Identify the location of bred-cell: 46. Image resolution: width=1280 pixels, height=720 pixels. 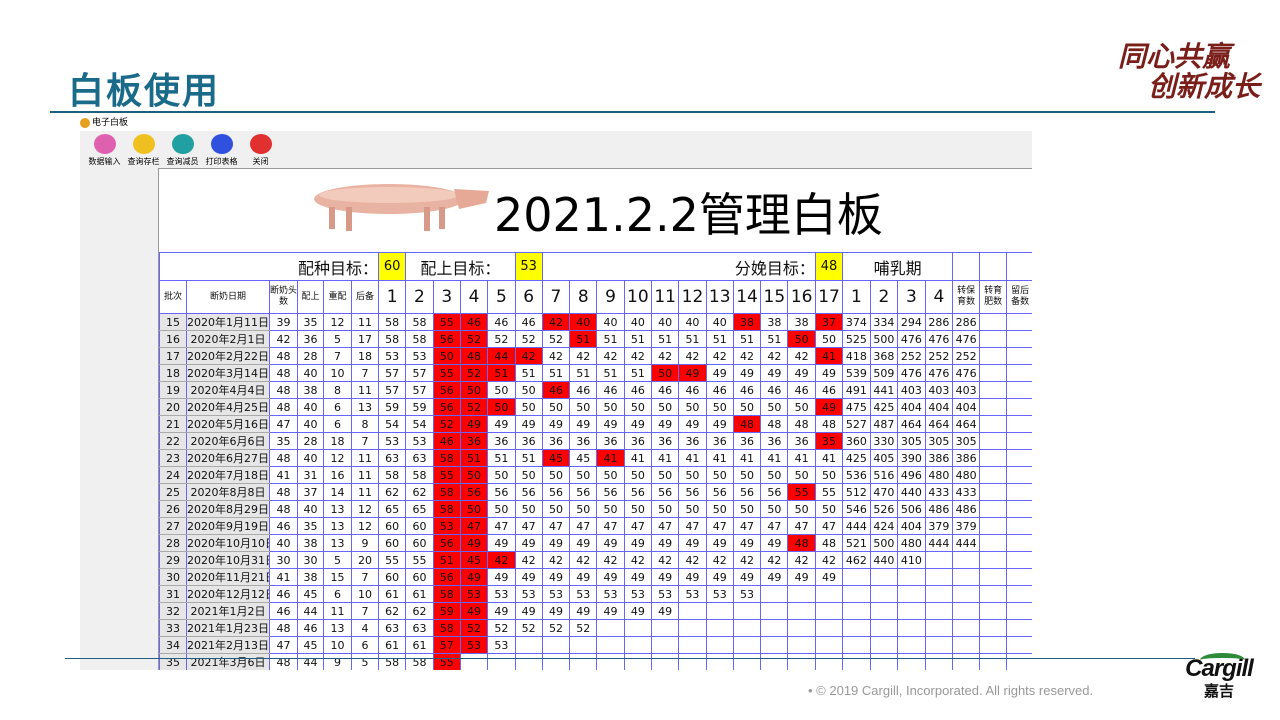
(310, 628).